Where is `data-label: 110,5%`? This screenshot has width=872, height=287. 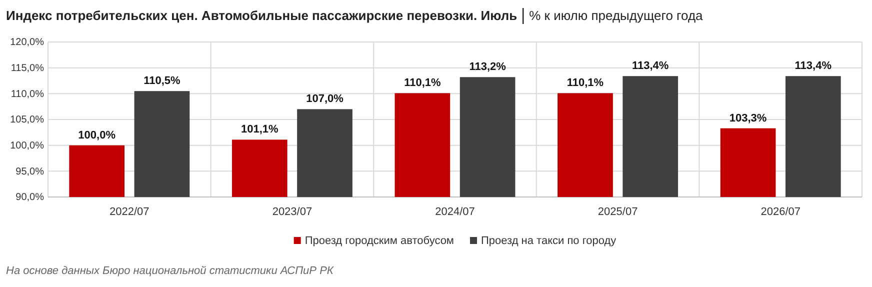
data-label: 110,5% is located at coordinates (162, 81).